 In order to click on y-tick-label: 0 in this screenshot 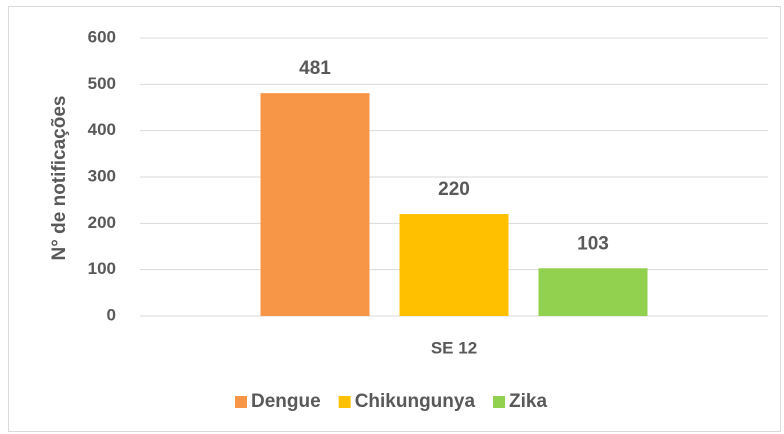, I will do `click(111, 314)`.